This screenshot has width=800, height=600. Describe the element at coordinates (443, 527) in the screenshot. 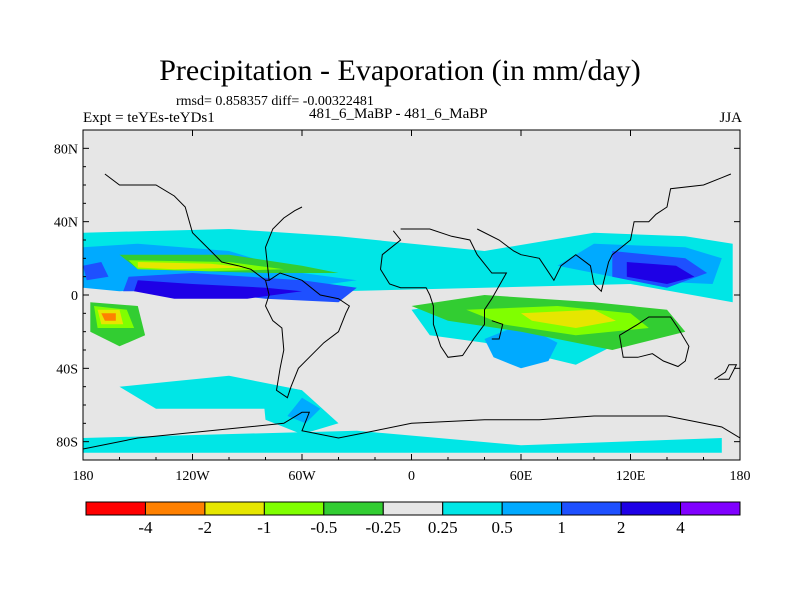

I see `colorbar-label: 0.25` at that location.